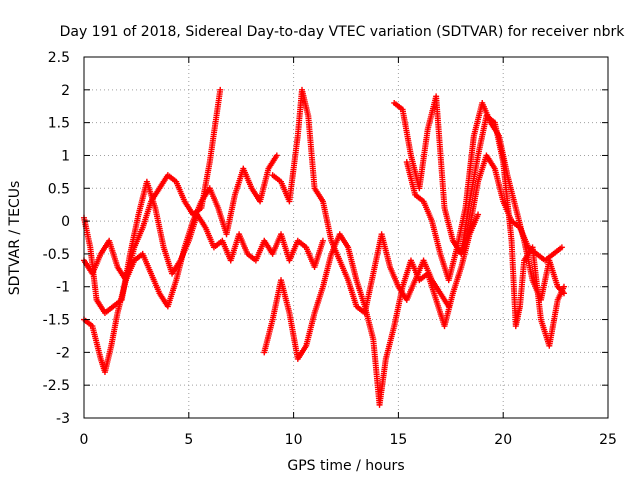 The image size is (640, 480). Describe the element at coordinates (56, 386) in the screenshot. I see `y-tick-label: -2.5` at that location.